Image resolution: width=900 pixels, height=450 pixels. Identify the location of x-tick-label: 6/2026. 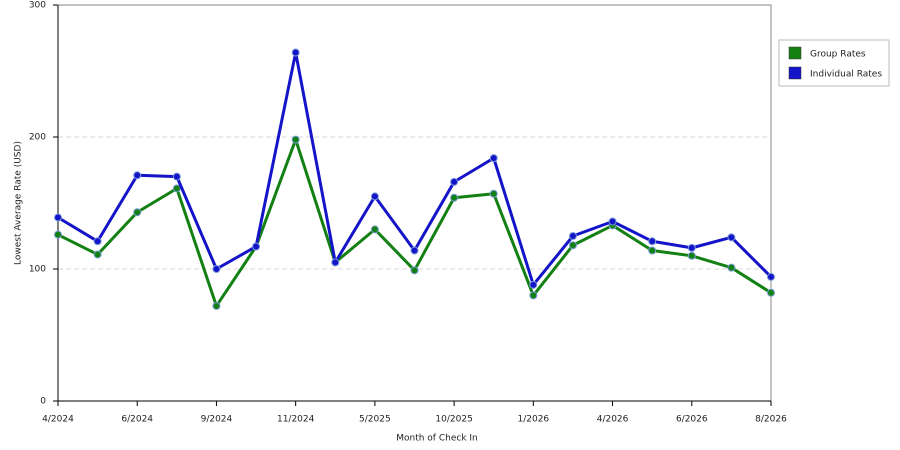
(692, 420).